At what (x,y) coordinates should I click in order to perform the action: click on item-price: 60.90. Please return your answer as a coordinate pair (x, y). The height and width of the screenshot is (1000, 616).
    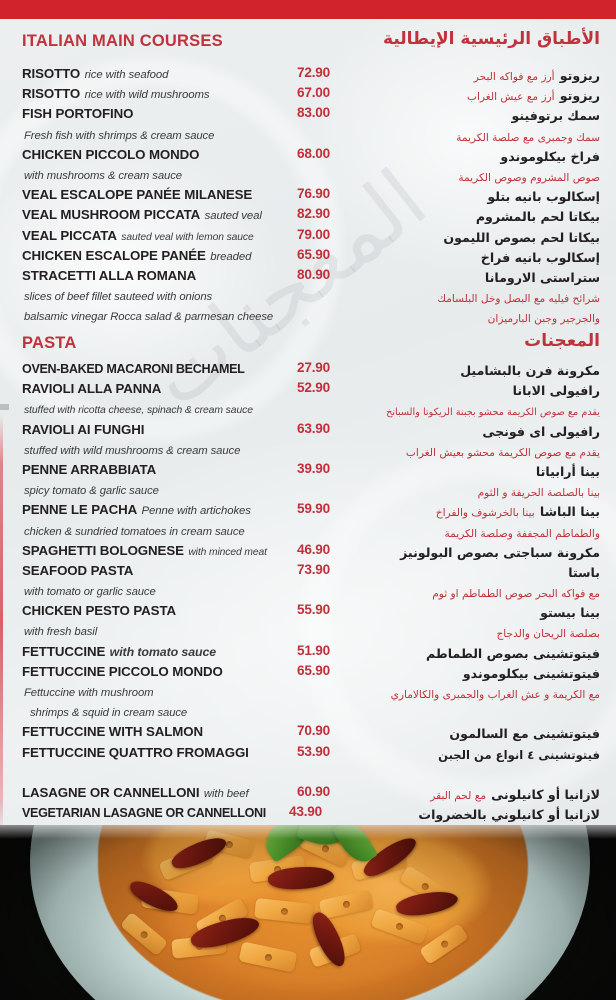
    Looking at the image, I should click on (313, 791).